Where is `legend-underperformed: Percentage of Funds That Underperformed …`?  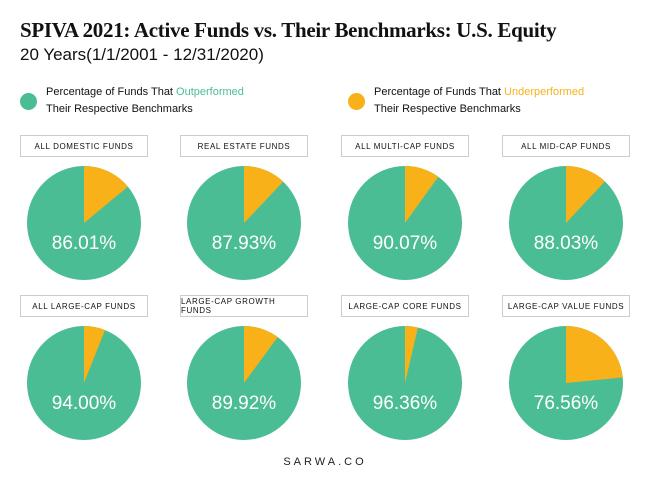 legend-underperformed: Percentage of Funds That Underperformed … is located at coordinates (466, 101).